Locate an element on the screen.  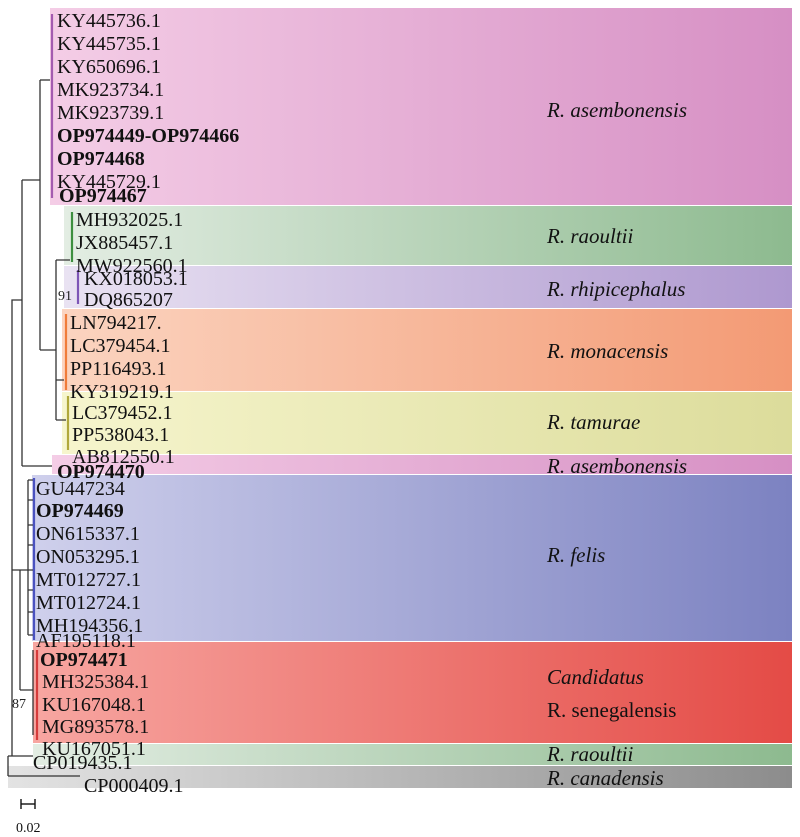
taxon-label: OP974467 is located at coordinates (103, 196).